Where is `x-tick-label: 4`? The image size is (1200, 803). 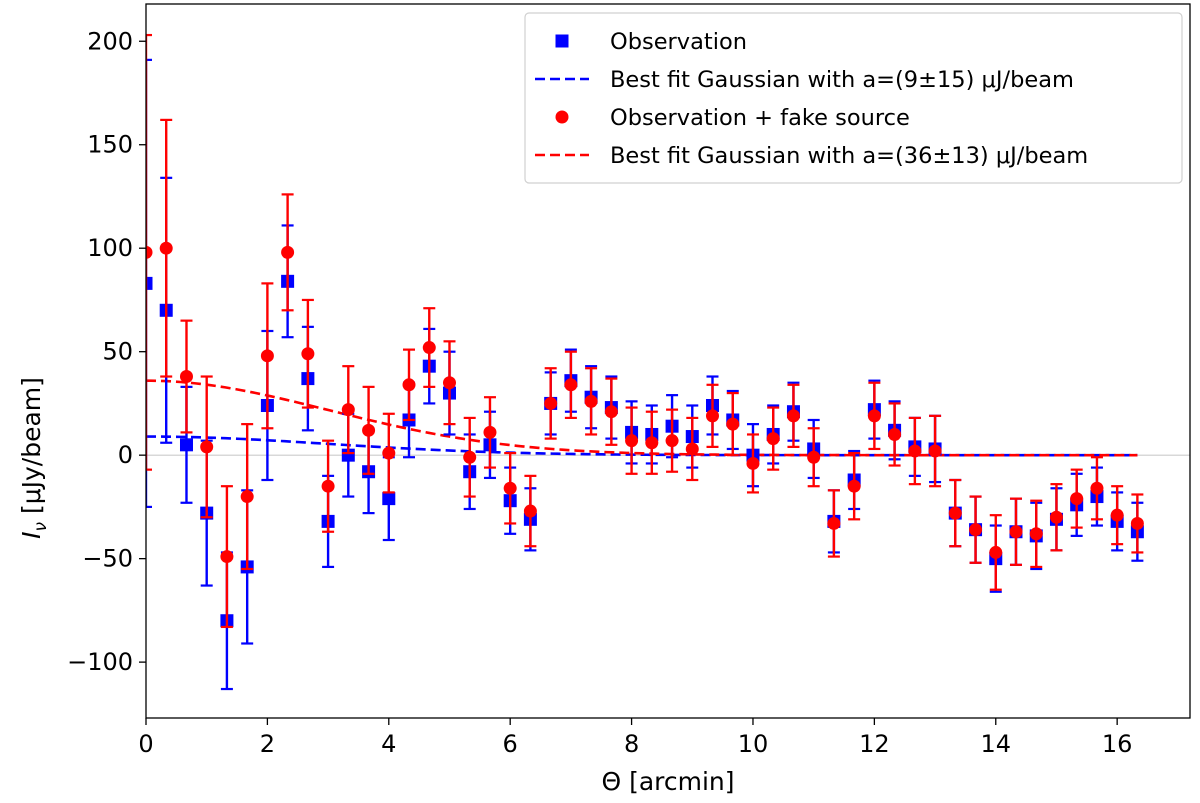 x-tick-label: 4 is located at coordinates (388, 744).